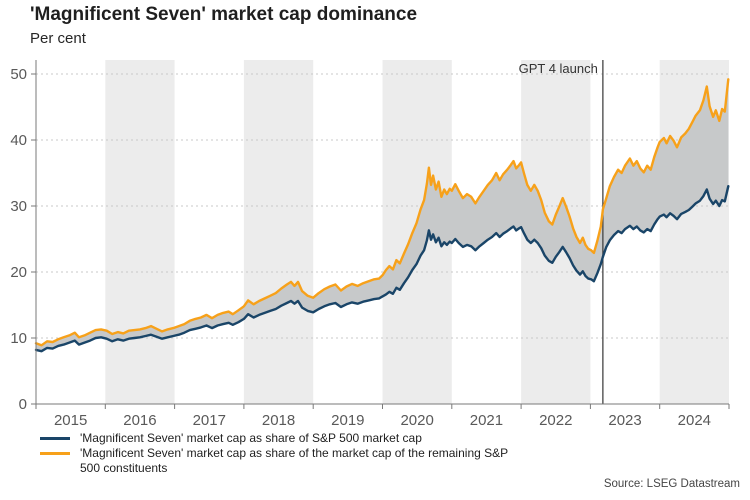  Describe the element at coordinates (23, 404) in the screenshot. I see `y-tick-label: 0` at that location.